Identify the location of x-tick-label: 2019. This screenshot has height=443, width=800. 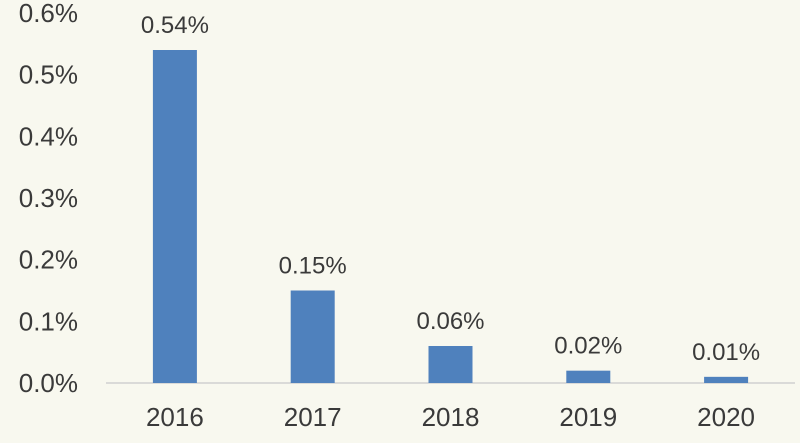
(588, 417).